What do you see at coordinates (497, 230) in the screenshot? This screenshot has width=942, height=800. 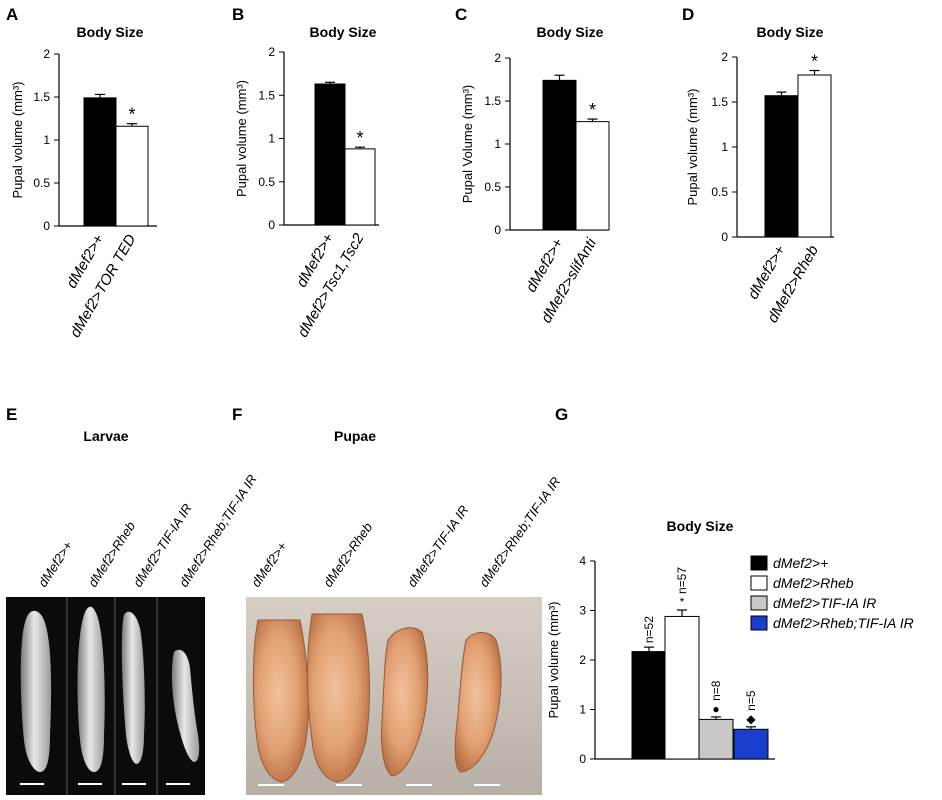 I see `chart-c-ytick-label: 0` at bounding box center [497, 230].